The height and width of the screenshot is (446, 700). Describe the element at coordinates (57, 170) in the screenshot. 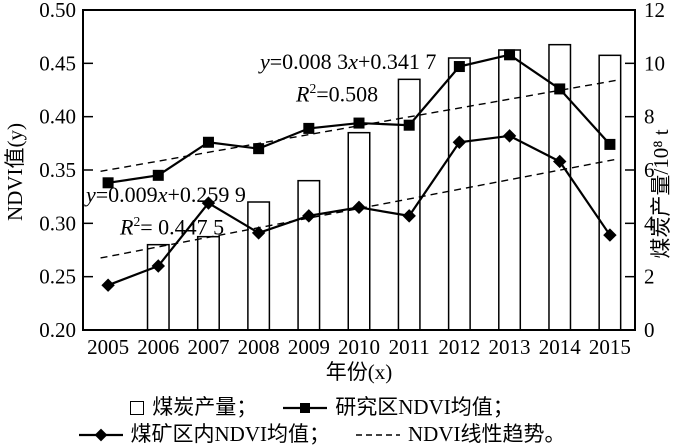

I see `y-tick-label-left-0.35: 0.35` at that location.